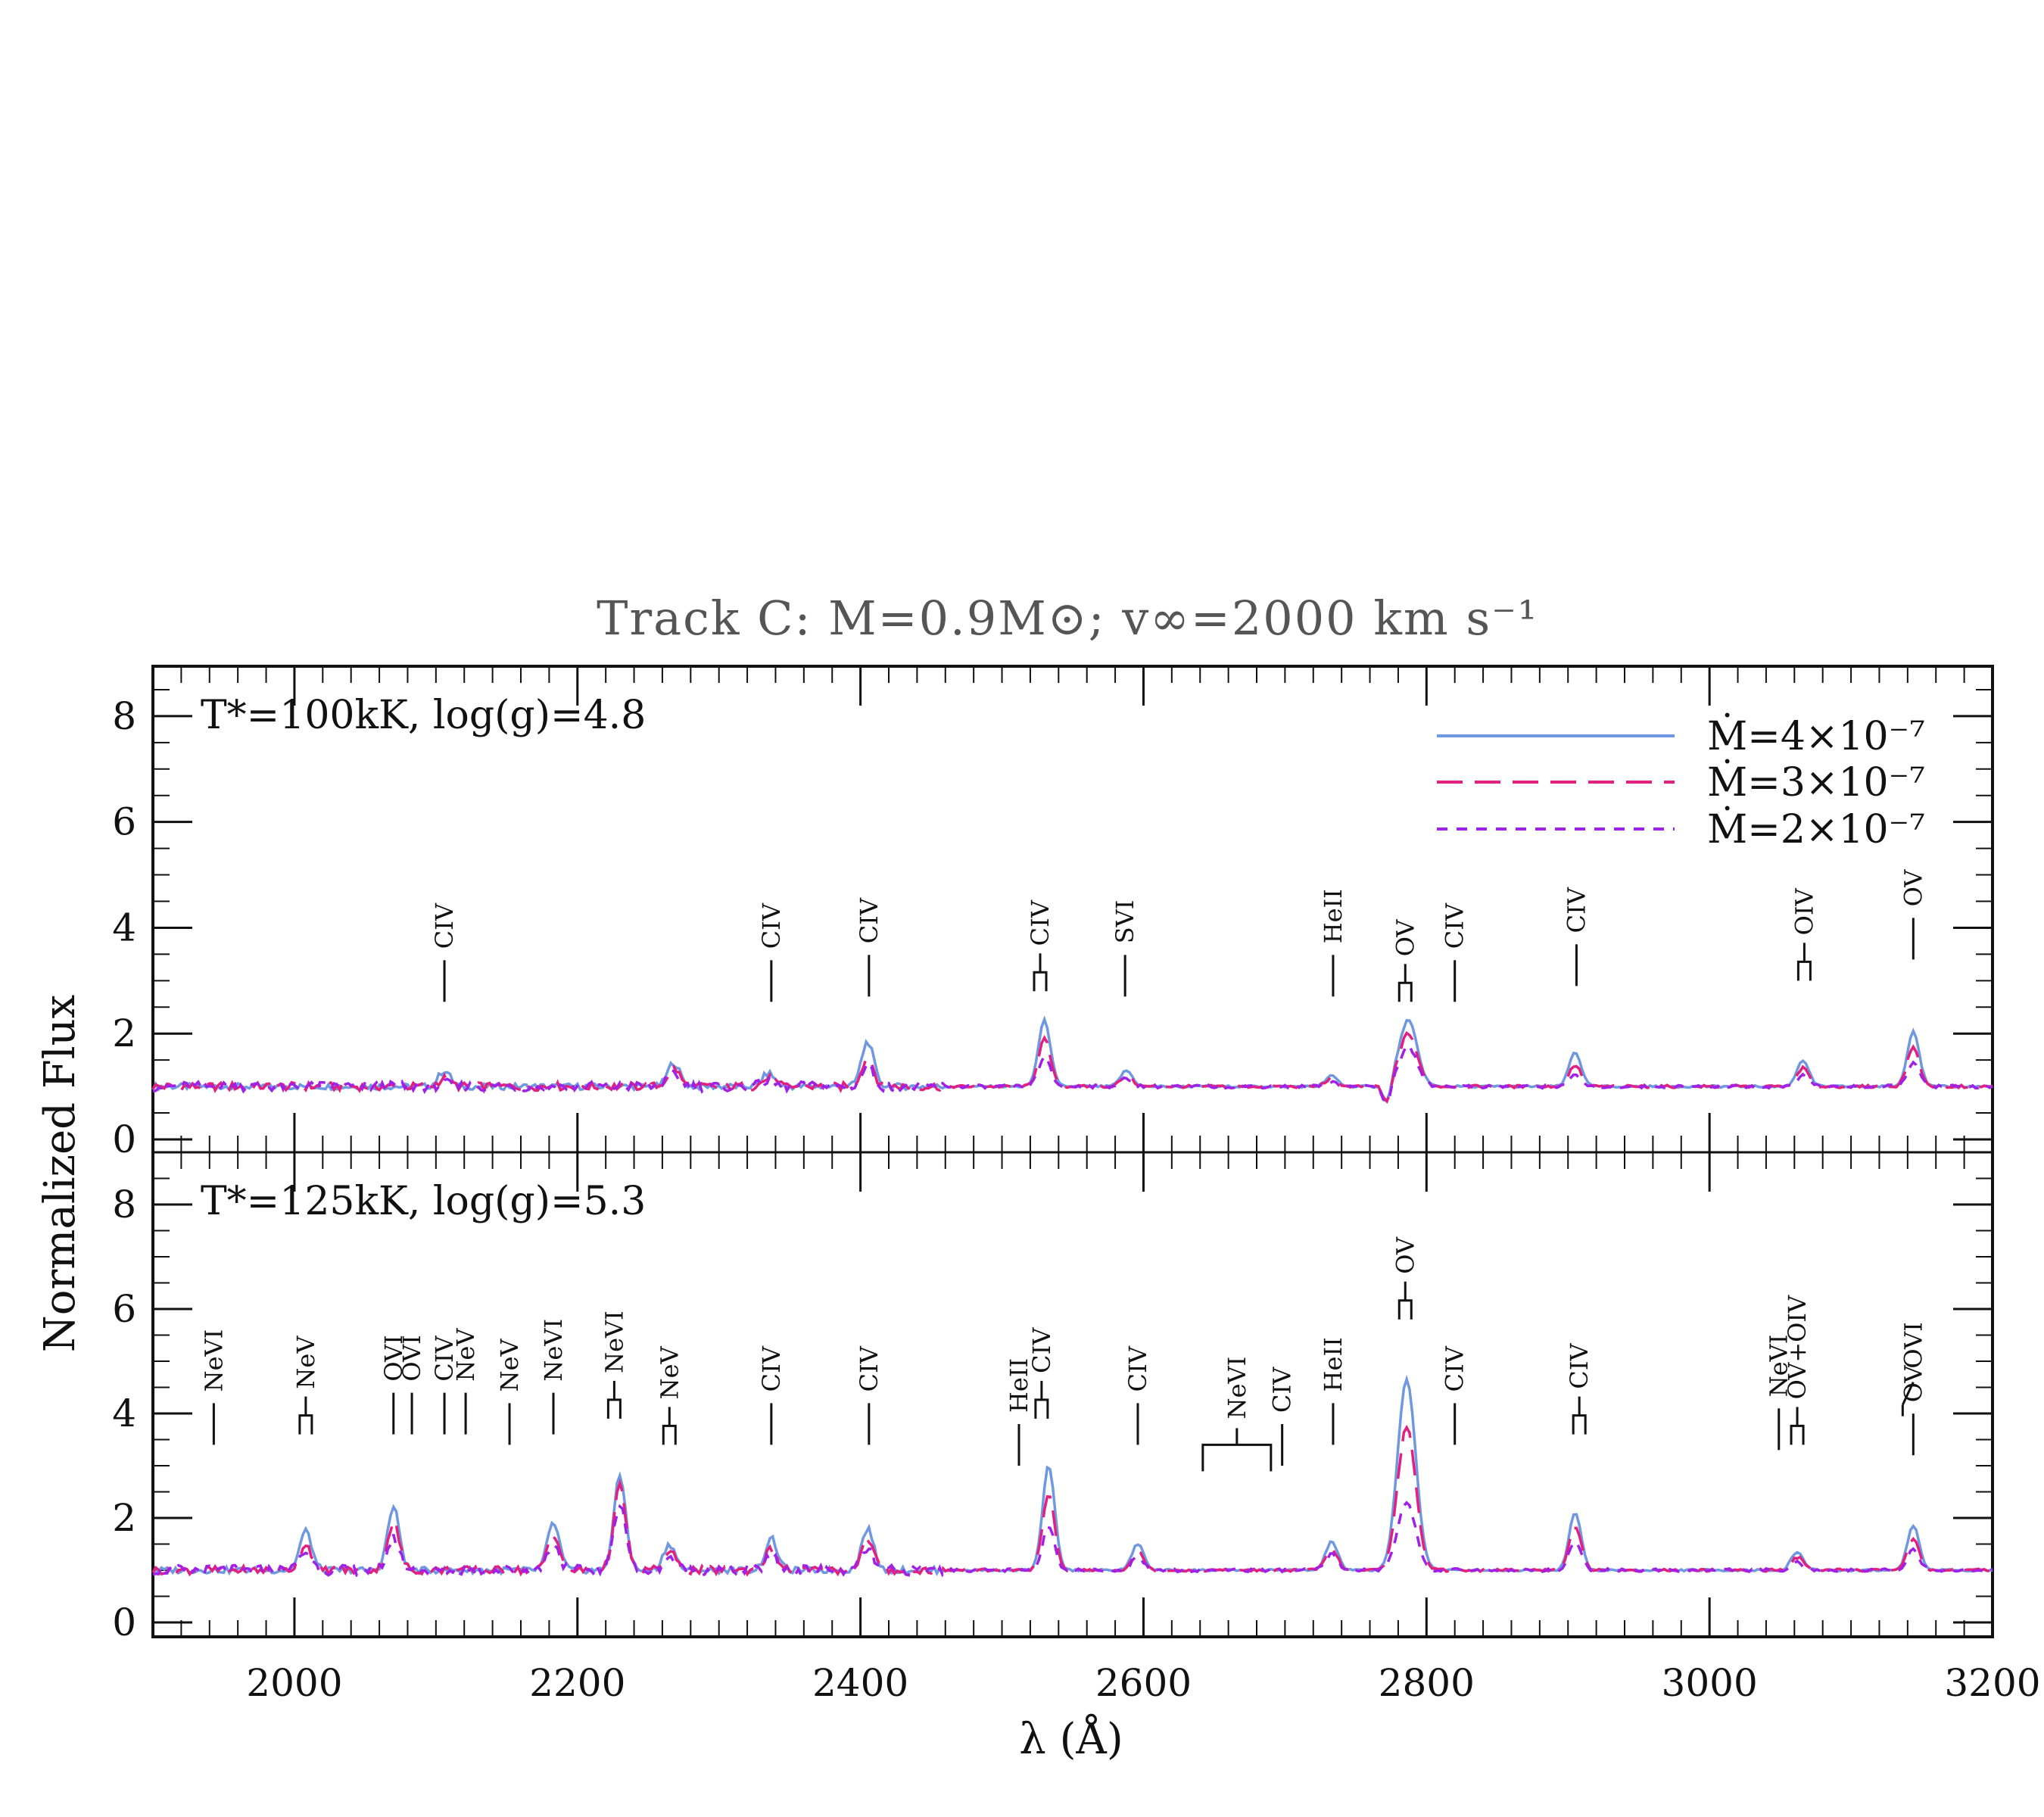 The height and width of the screenshot is (1817, 2044). I want to click on y-tick-label: 8, so click(124, 1204).